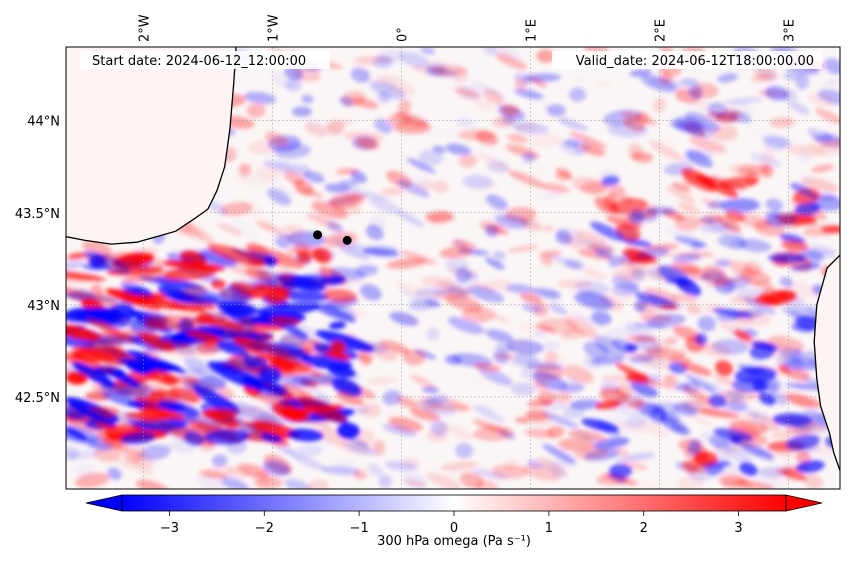 Image resolution: width=850 pixels, height=562 pixels. What do you see at coordinates (695, 61) in the screenshot?
I see `valid-date-label: Valid_date: 2024-06-12T18:00:00.00` at bounding box center [695, 61].